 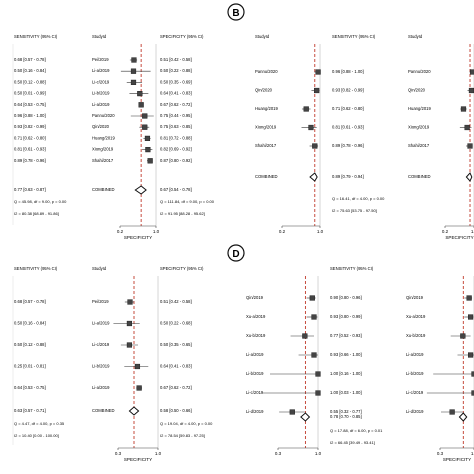 I want to click on sensitivity-value: 0.55 [0.32 - 0.77], so click(x=346, y=411).